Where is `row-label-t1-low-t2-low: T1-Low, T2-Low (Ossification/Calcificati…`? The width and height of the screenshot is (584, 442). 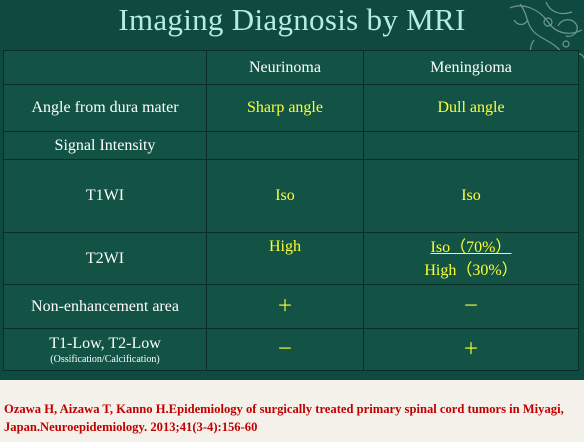 row-label-t1-low-t2-low: T1-Low, T2-Low (Ossification/Calcificati… is located at coordinates (105, 349).